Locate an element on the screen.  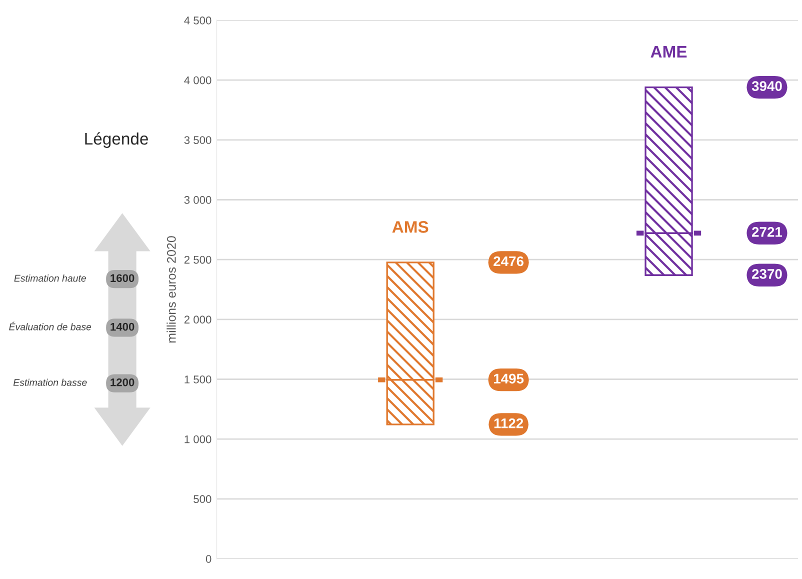
annotation: 2721 is located at coordinates (767, 232).